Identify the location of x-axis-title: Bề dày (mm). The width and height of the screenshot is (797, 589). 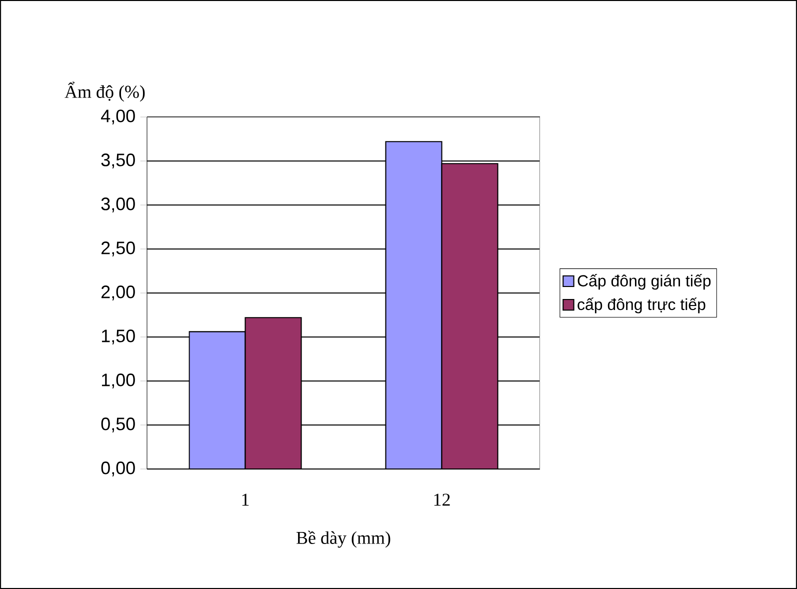
(343, 539).